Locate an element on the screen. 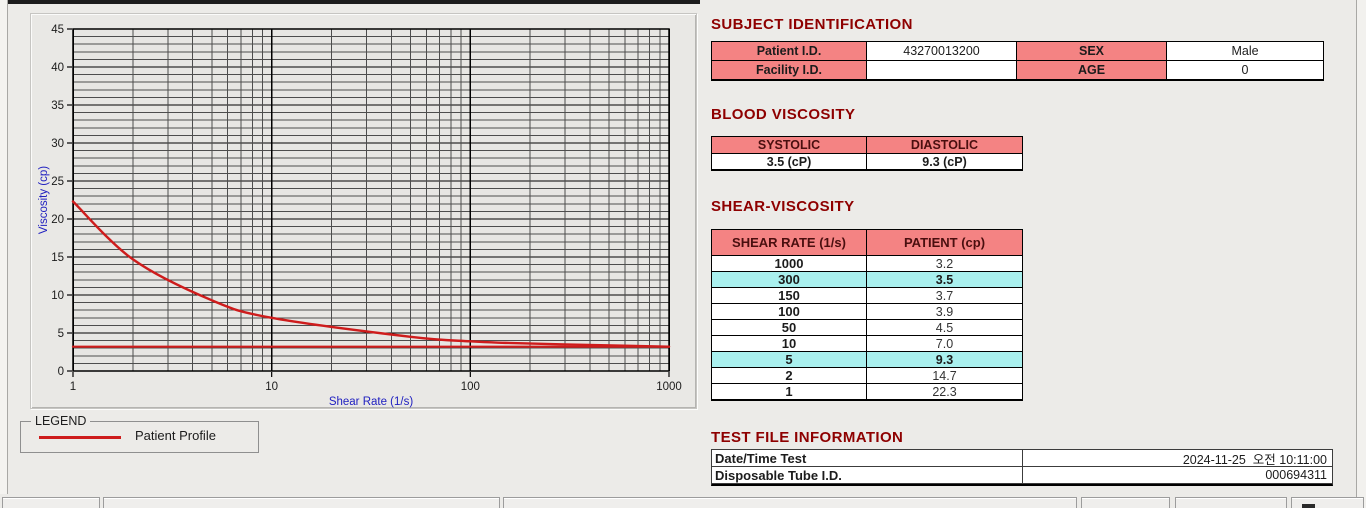 This screenshot has height=508, width=1366. shear-rate-cell: 100 is located at coordinates (789, 311).